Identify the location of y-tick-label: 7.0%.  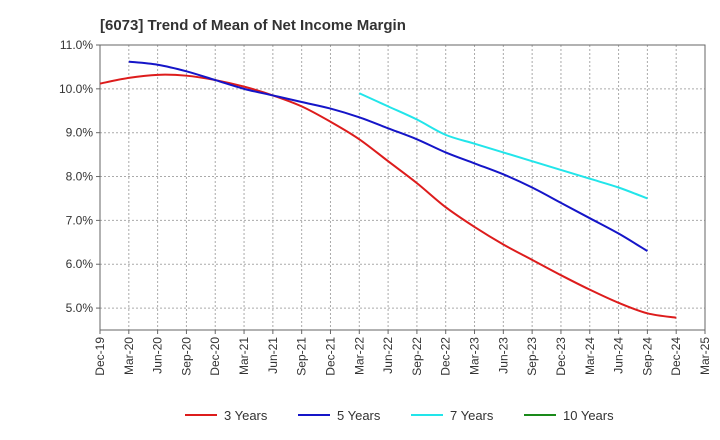
(80, 220).